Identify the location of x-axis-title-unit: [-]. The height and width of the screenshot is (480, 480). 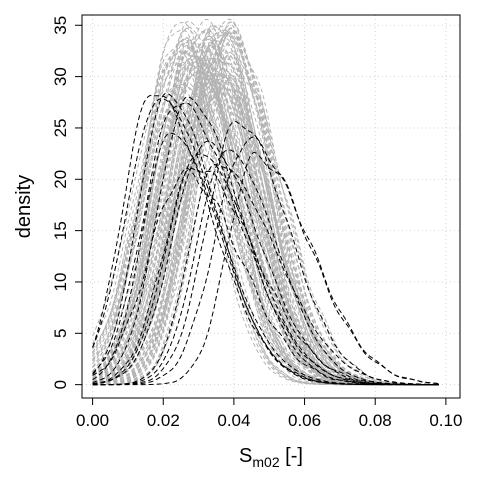
(291, 456).